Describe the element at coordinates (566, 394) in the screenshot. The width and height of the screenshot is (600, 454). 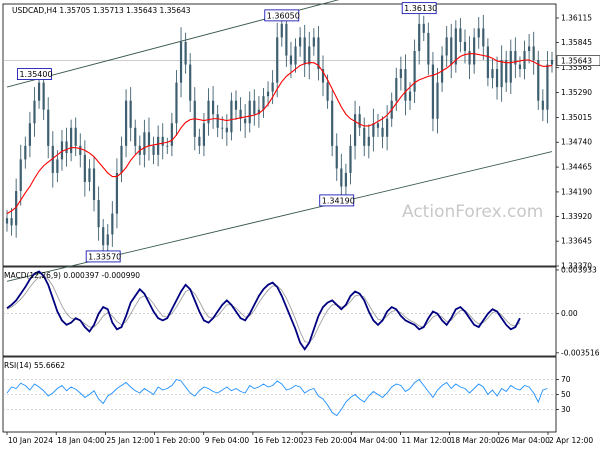
I see `rsi-y-tick-label: 50` at that location.